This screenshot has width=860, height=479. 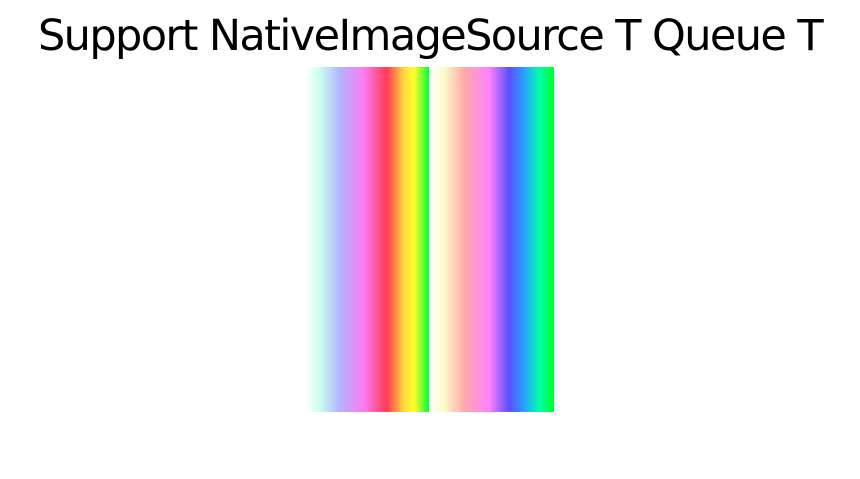 I want to click on native-image-source-left, so click(x=367, y=239).